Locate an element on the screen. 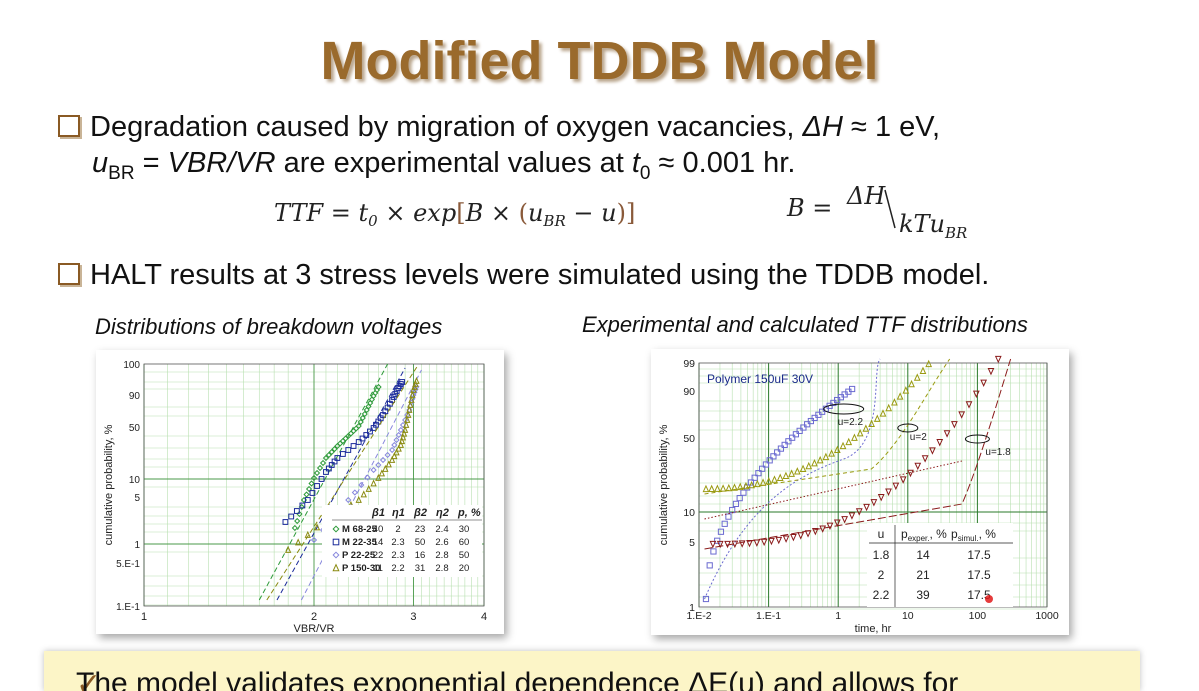 Image resolution: width=1199 pixels, height=691 pixels. table-cell: 39 is located at coordinates (923, 595).